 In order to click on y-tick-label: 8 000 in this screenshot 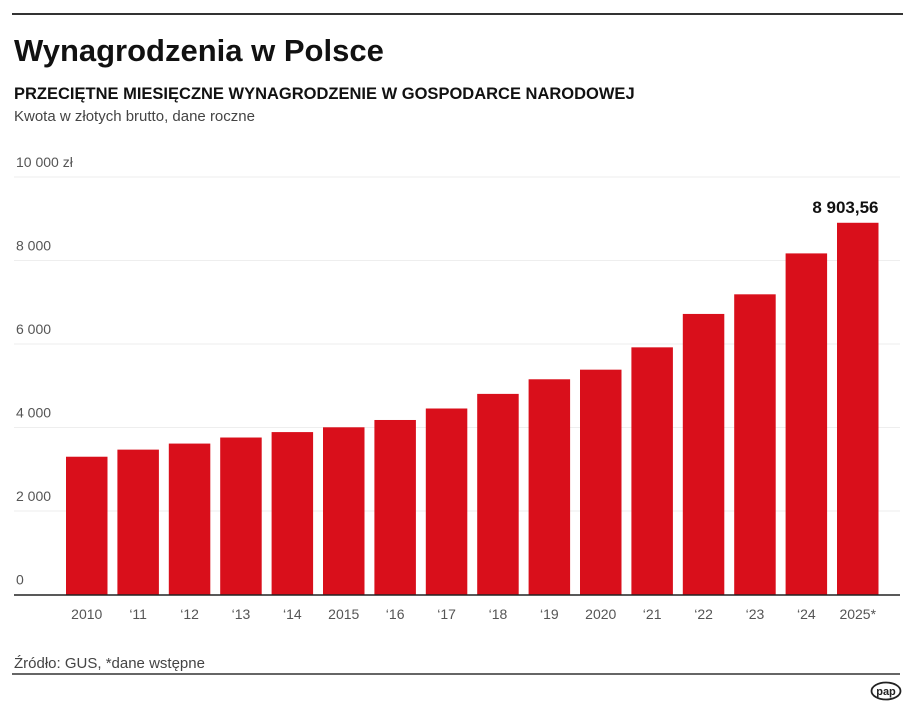, I will do `click(33, 246)`.